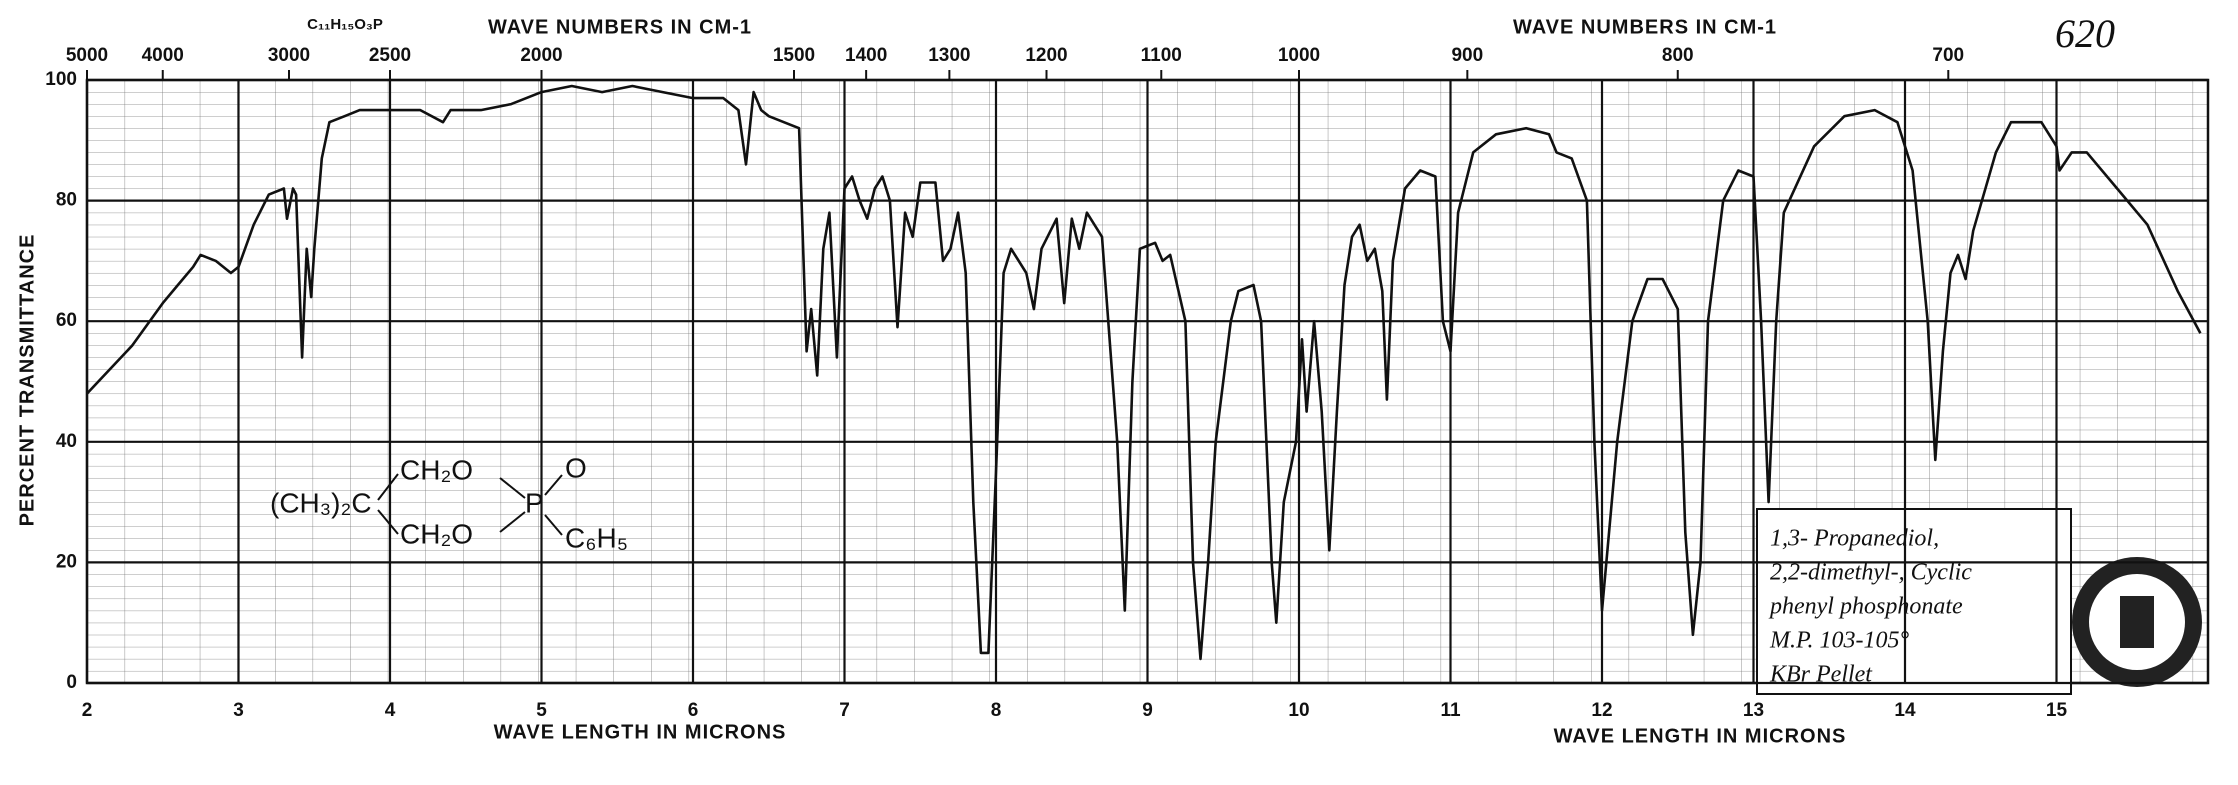 The height and width of the screenshot is (785, 2238). Describe the element at coordinates (541, 55) in the screenshot. I see `x2-tick-label: 2000` at that location.